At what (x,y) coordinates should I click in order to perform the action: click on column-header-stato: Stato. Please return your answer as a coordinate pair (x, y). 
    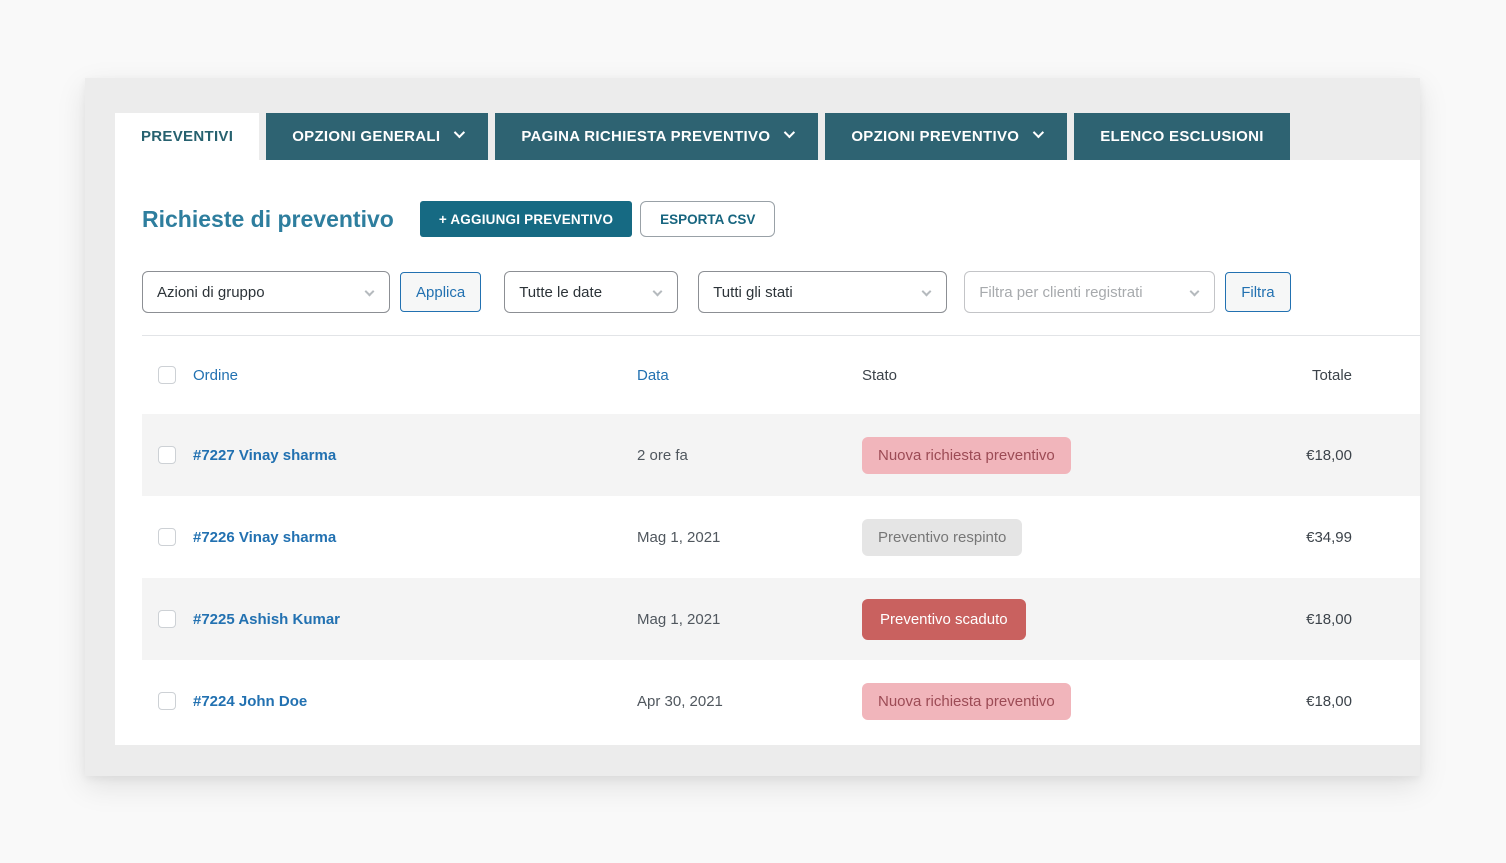
    Looking at the image, I should click on (880, 375).